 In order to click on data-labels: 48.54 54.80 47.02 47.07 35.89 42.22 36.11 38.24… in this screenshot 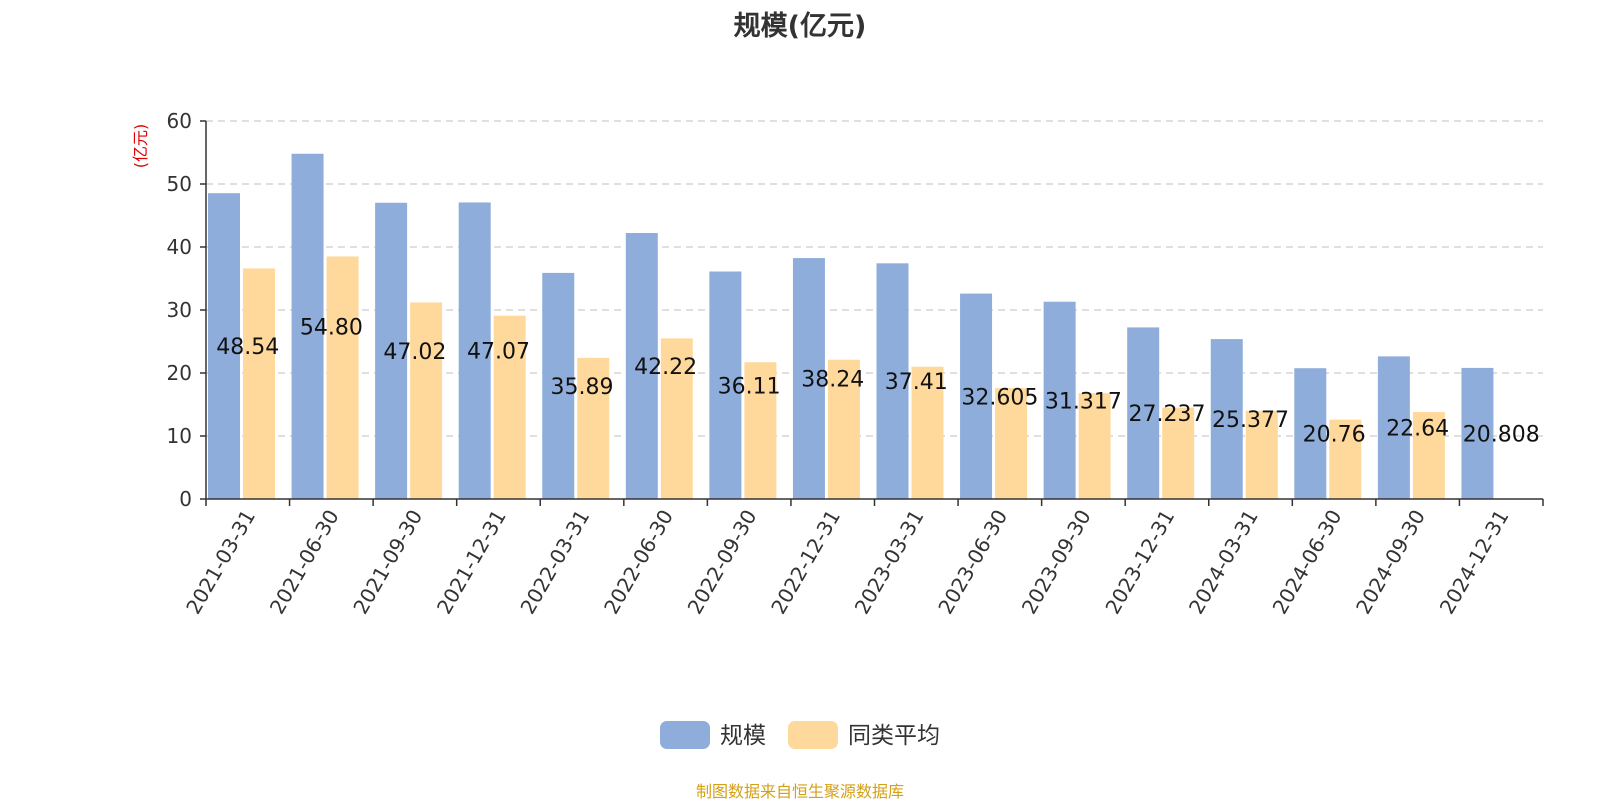, I will do `click(877, 381)`.